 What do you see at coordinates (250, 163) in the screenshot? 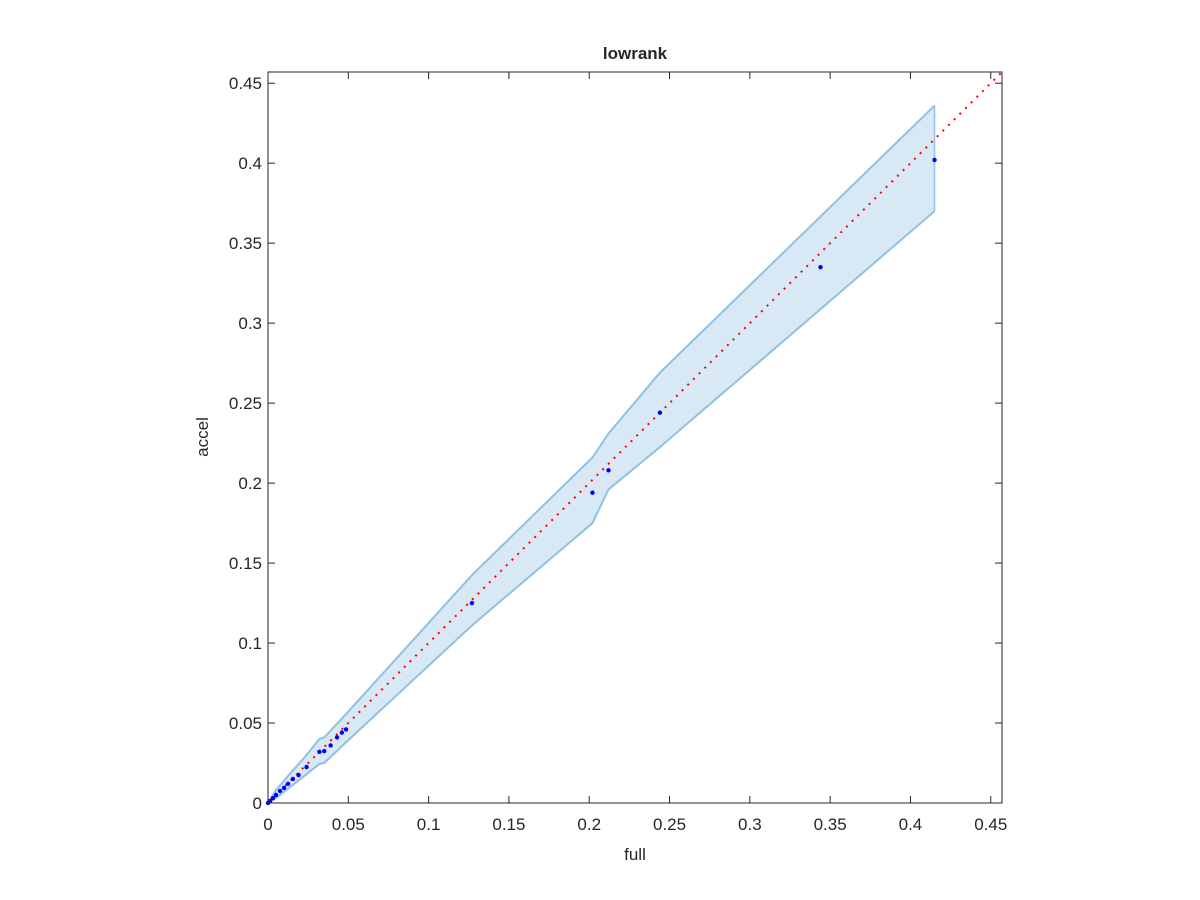
I see `y-tick-label: 0.4` at bounding box center [250, 163].